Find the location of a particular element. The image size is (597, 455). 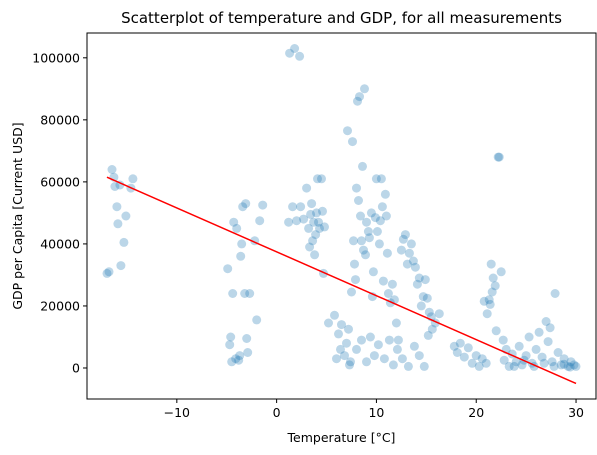

y-axis-label: GDP per Capita [Current USD] is located at coordinates (17, 215).